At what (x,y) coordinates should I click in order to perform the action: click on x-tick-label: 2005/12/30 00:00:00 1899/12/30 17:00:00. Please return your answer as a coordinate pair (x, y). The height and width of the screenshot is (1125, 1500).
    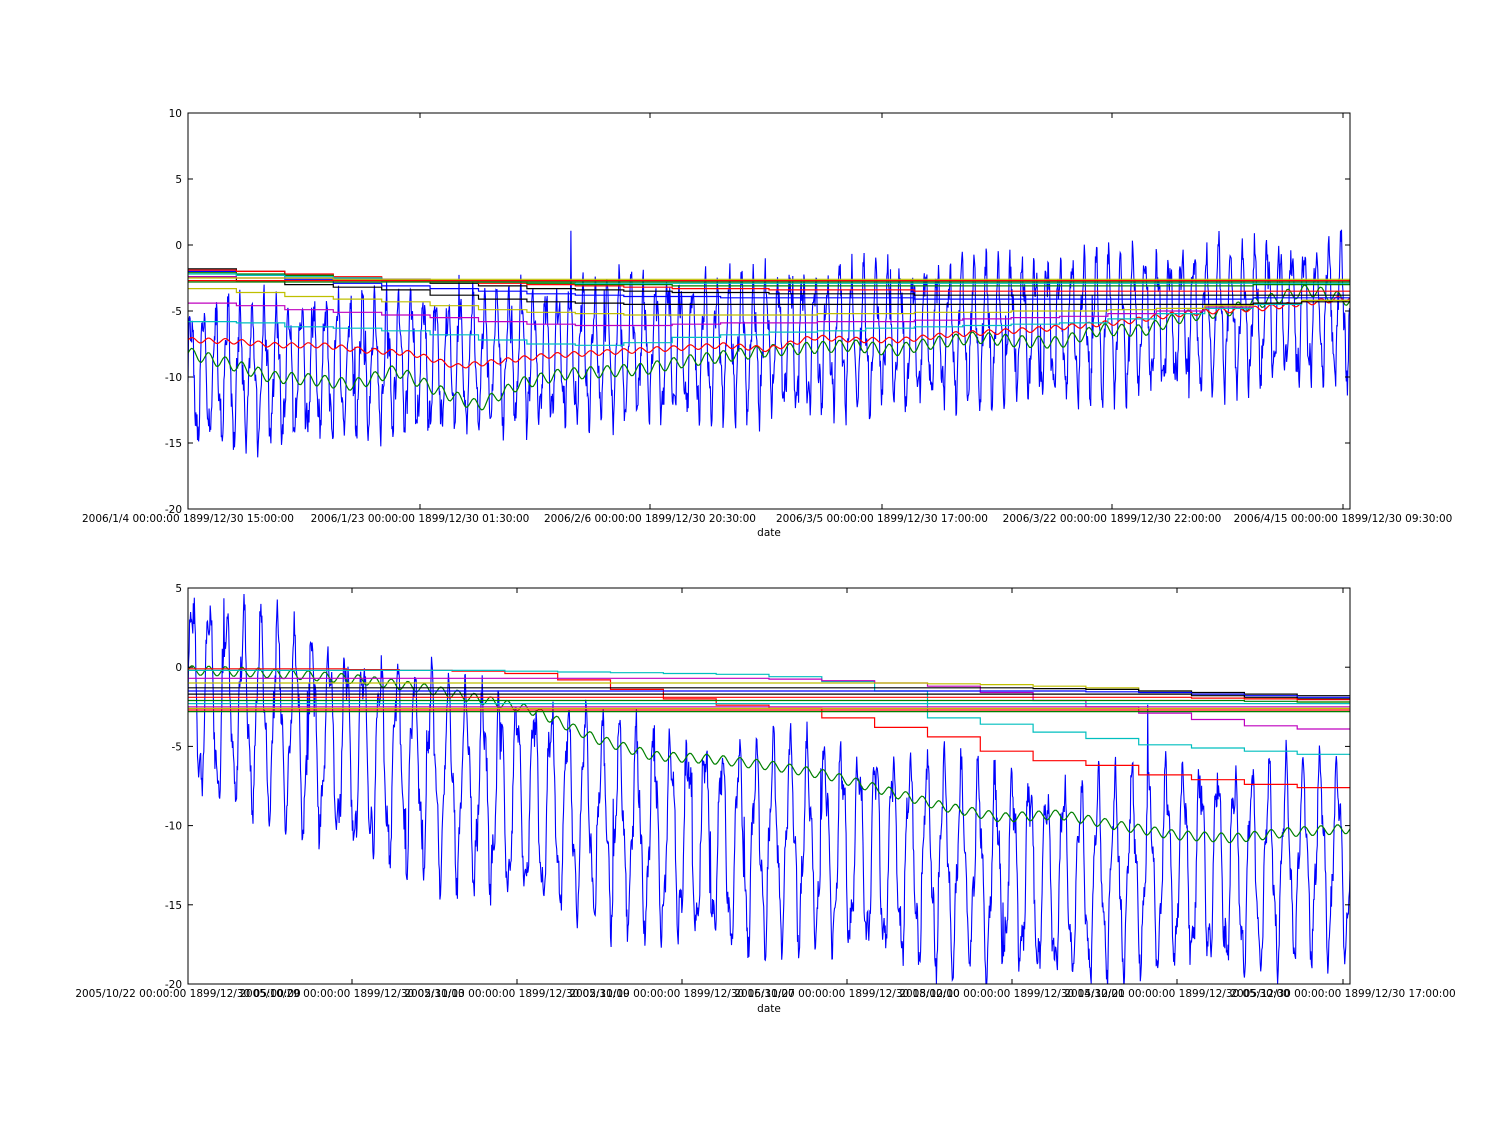
    Looking at the image, I should click on (1342, 994).